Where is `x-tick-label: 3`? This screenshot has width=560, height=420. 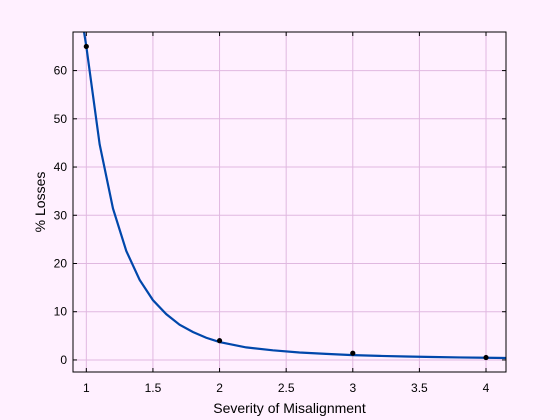
x-tick-label: 3 is located at coordinates (352, 388).